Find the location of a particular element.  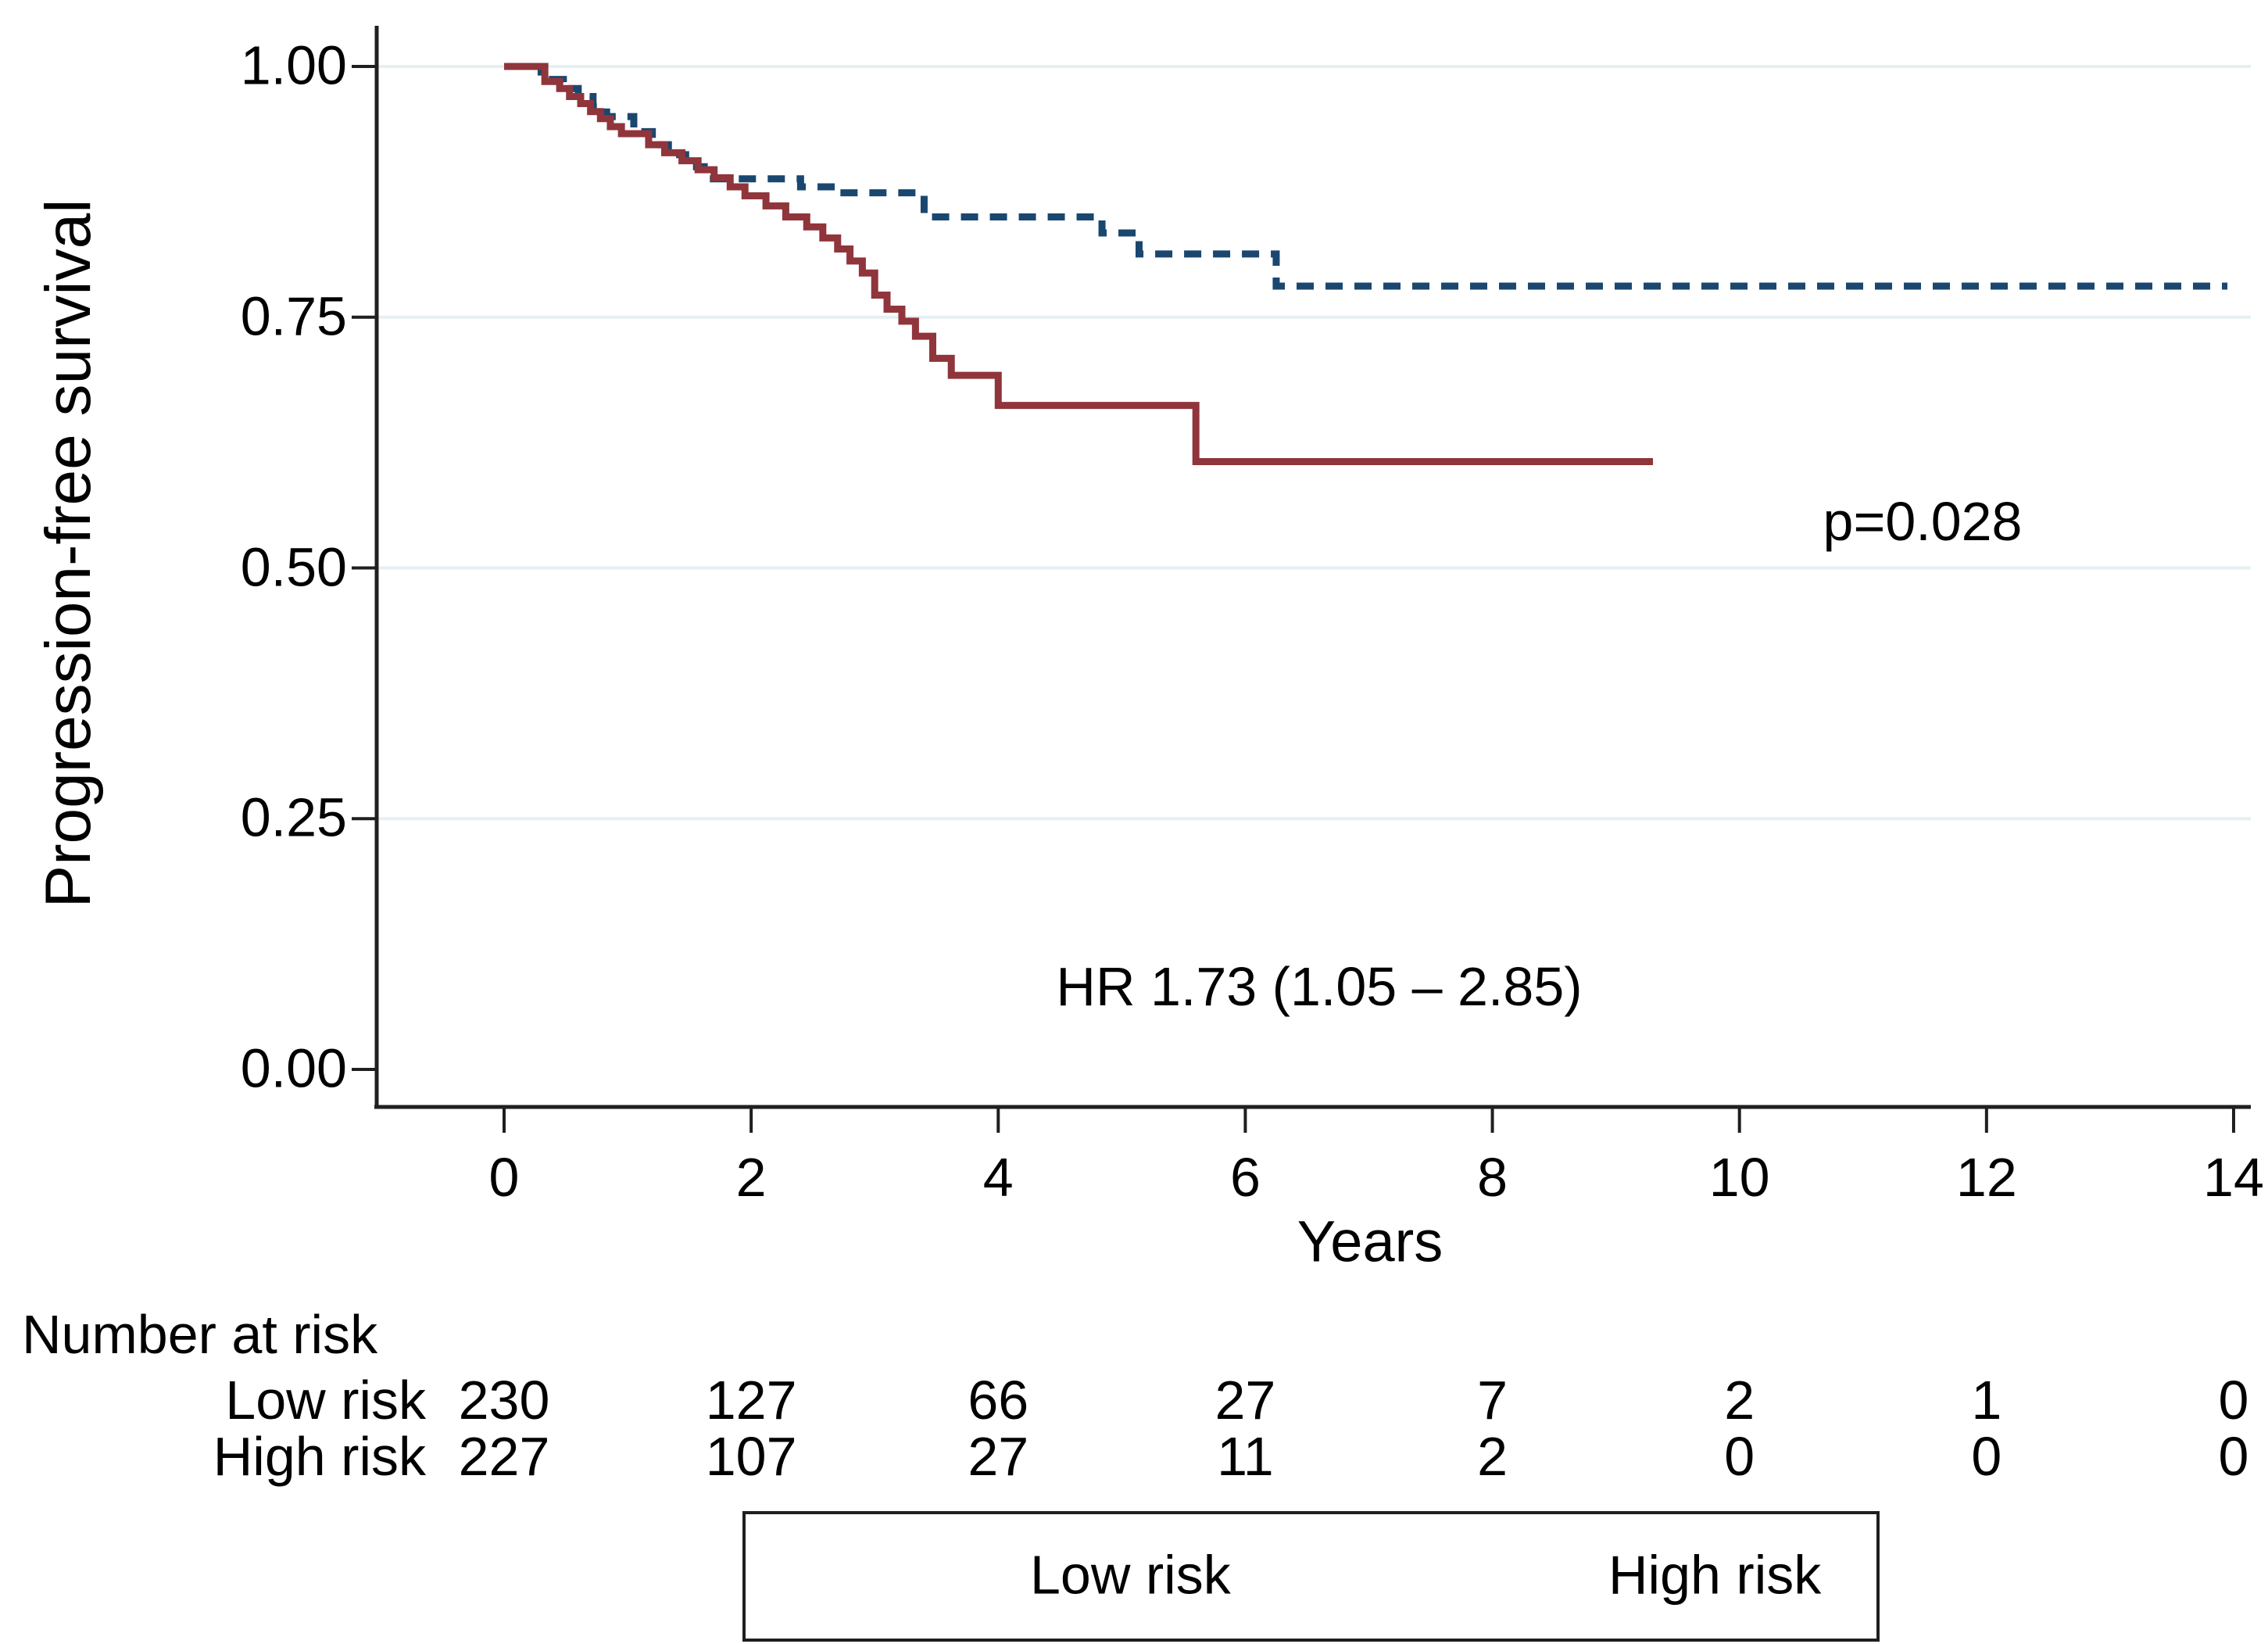

legend-label-low-risk: Low risk is located at coordinates (1130, 1575).